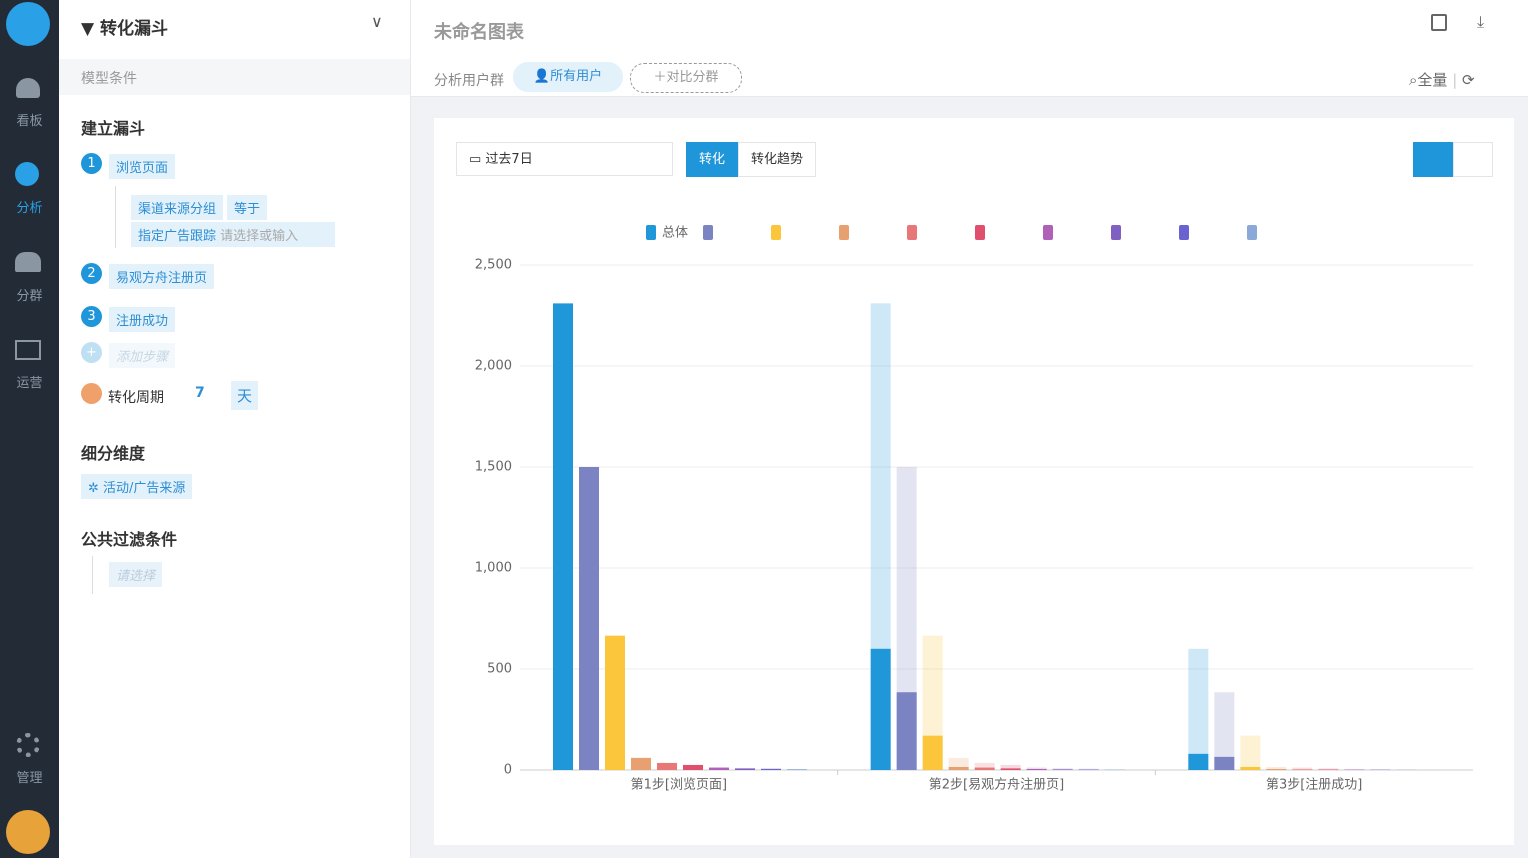 The height and width of the screenshot is (858, 1528). What do you see at coordinates (499, 669) in the screenshot?
I see `y-tick-label: 500` at bounding box center [499, 669].